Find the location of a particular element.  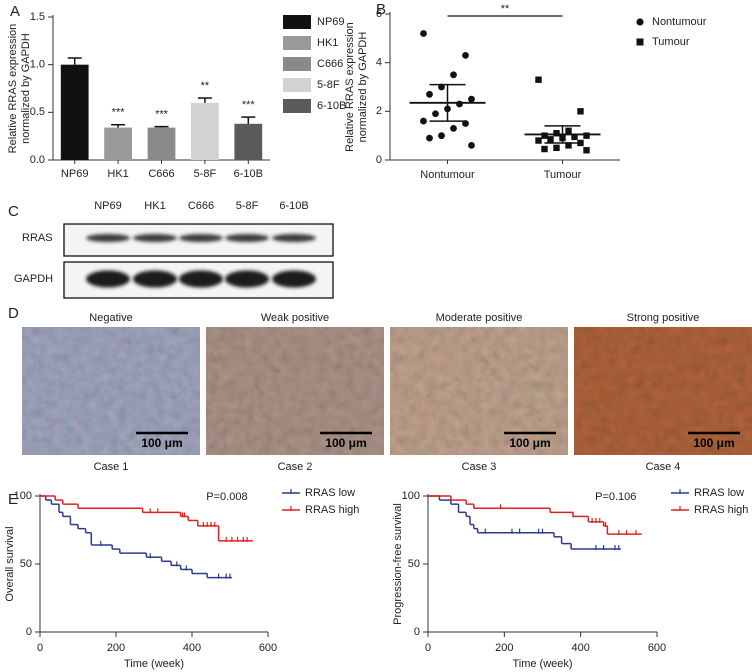

panel-label: A is located at coordinates (15, 11).